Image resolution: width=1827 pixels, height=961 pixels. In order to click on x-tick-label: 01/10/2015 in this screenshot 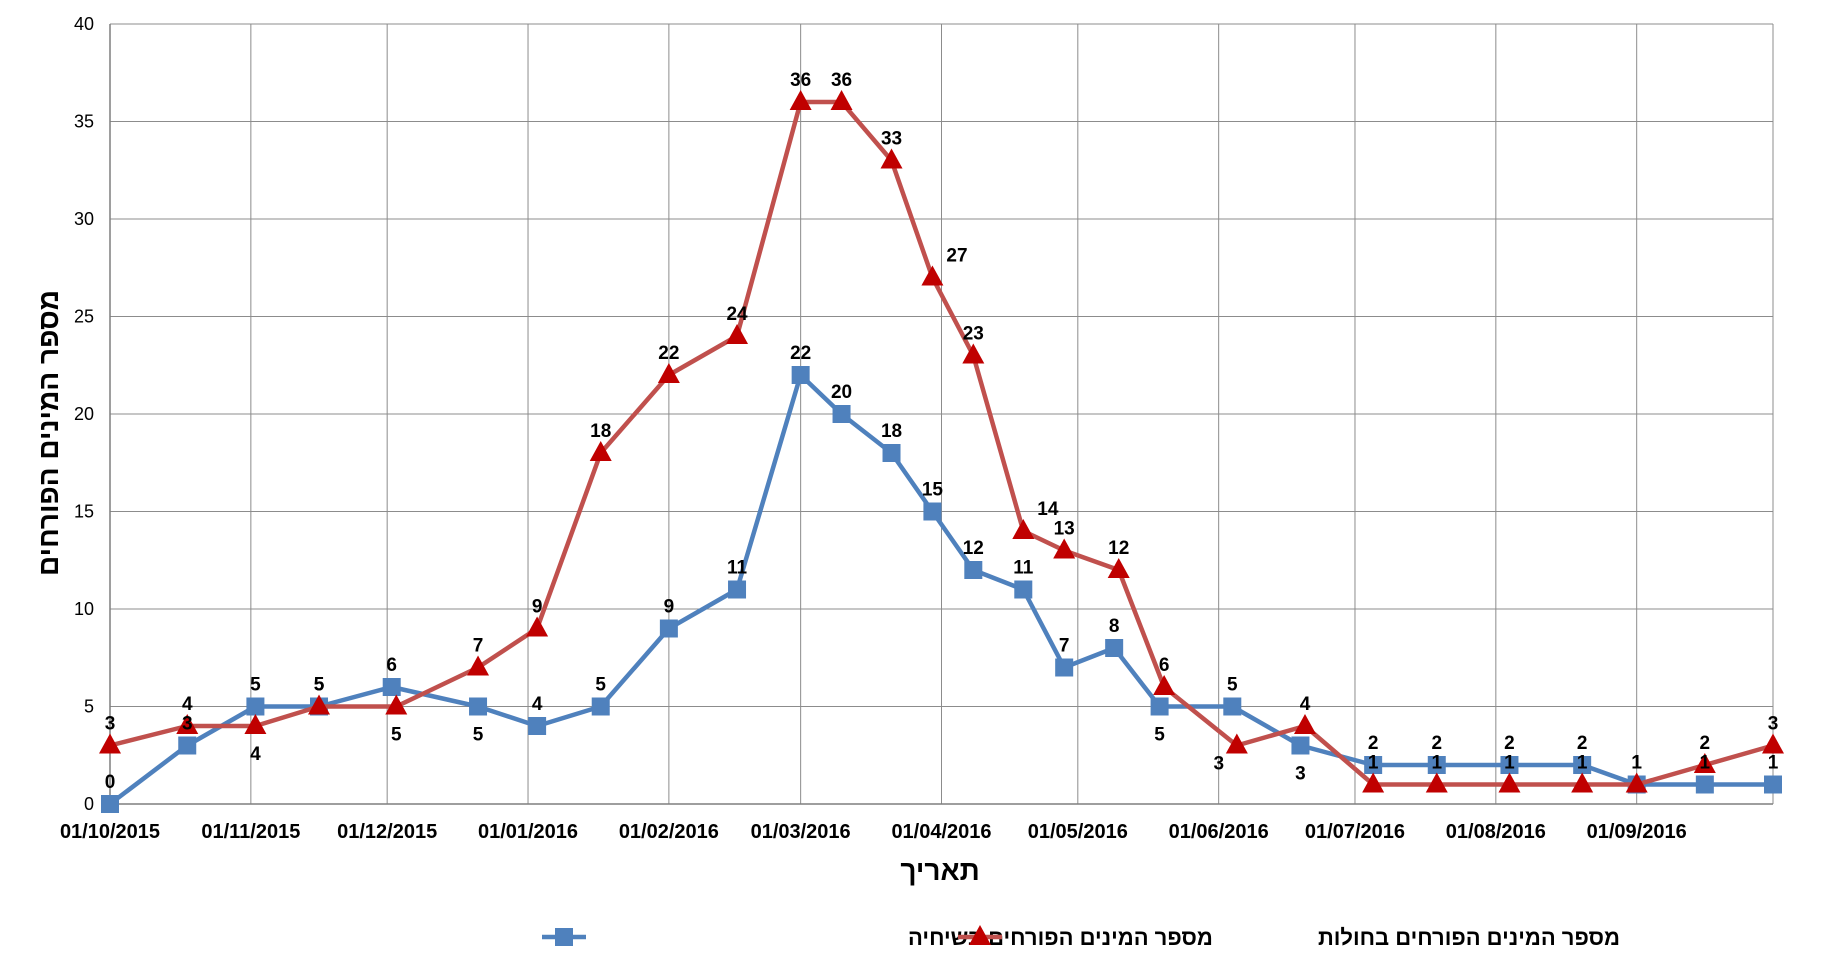, I will do `click(110, 832)`.